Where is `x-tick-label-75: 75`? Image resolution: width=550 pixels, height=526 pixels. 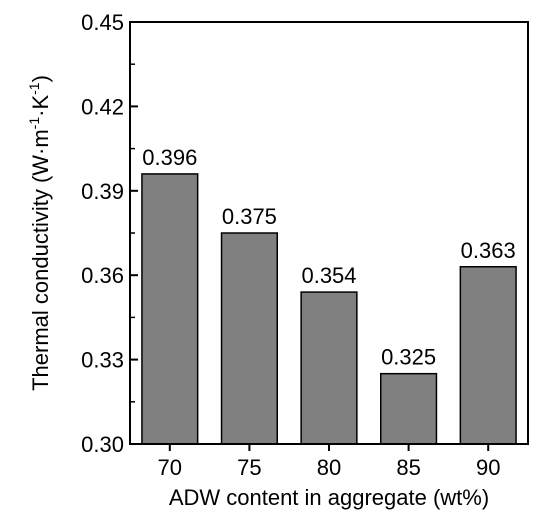
x-tick-label-75: 75 is located at coordinates (249, 467).